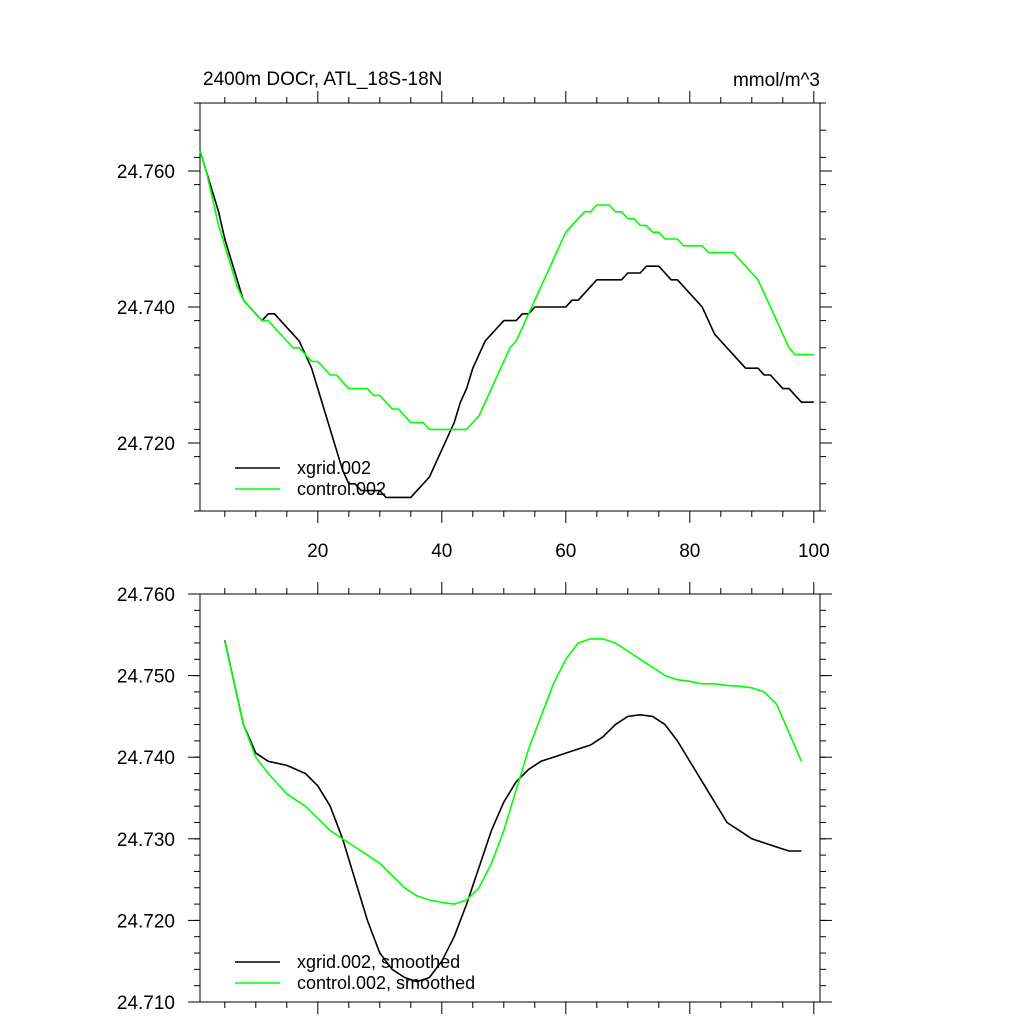  I want to click on series-line-control-002-smoothed, so click(513, 771).